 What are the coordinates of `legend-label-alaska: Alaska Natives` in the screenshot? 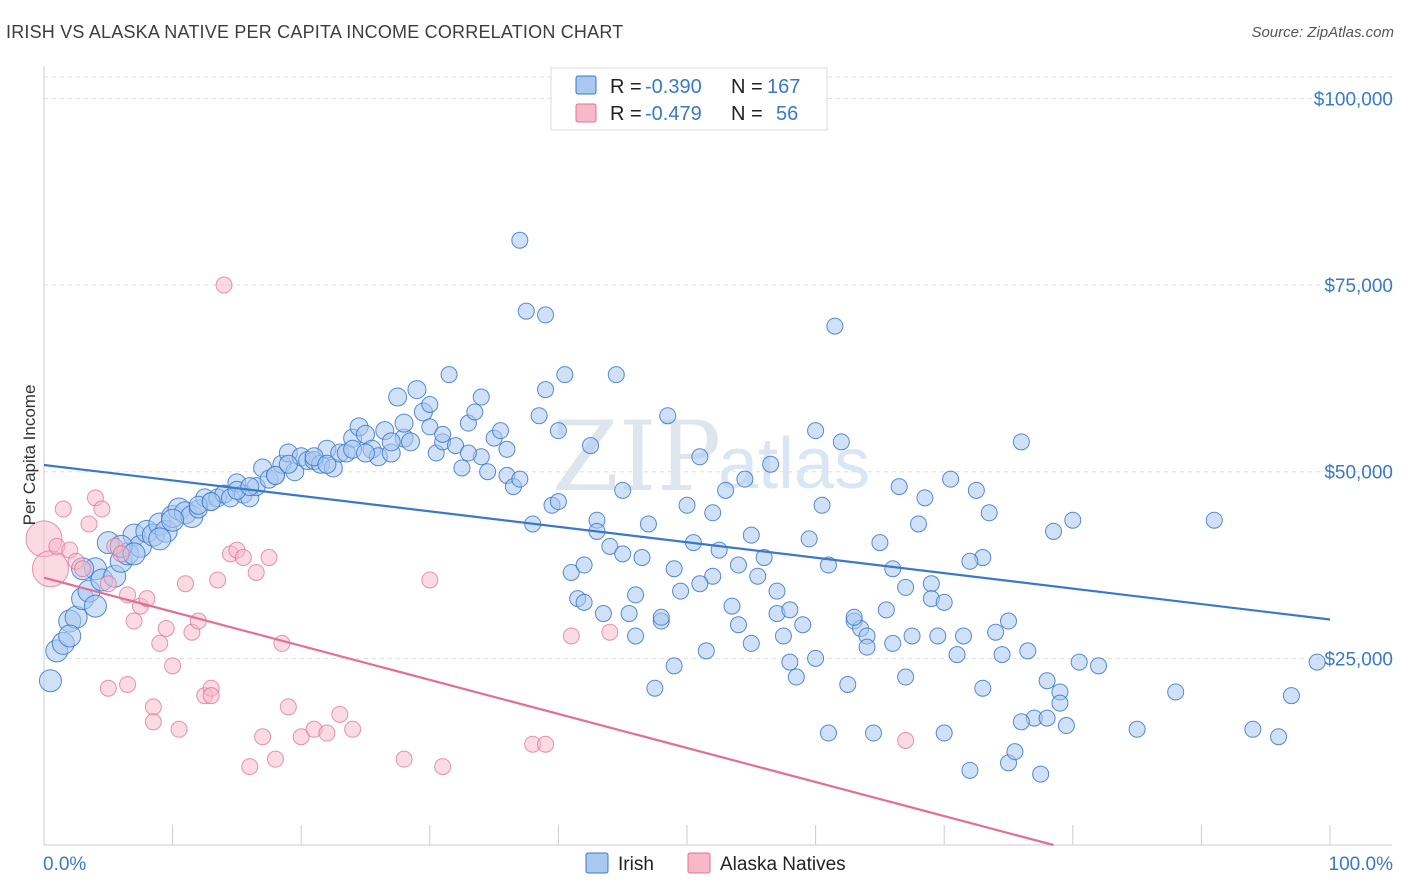 It's located at (783, 864).